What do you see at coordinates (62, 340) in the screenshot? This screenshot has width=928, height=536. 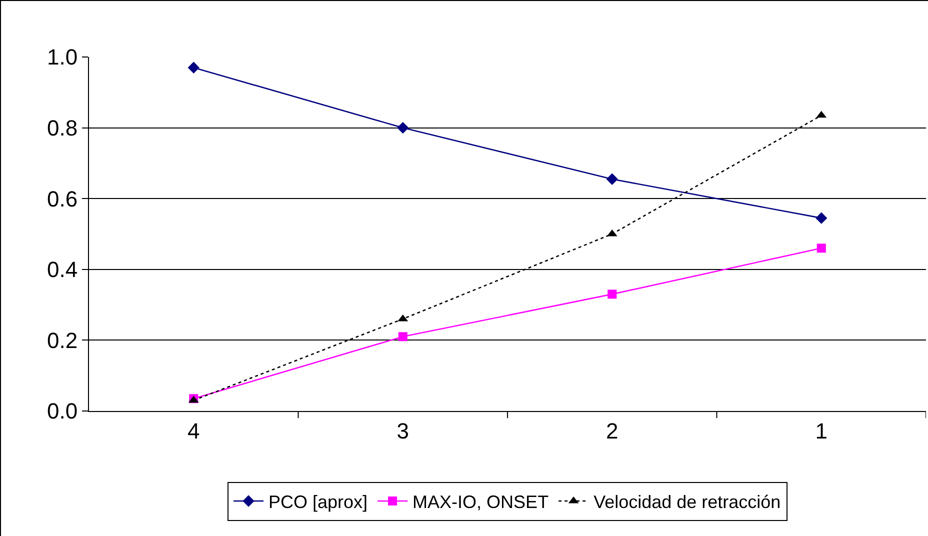 I see `y-tick-label: 0.2` at bounding box center [62, 340].